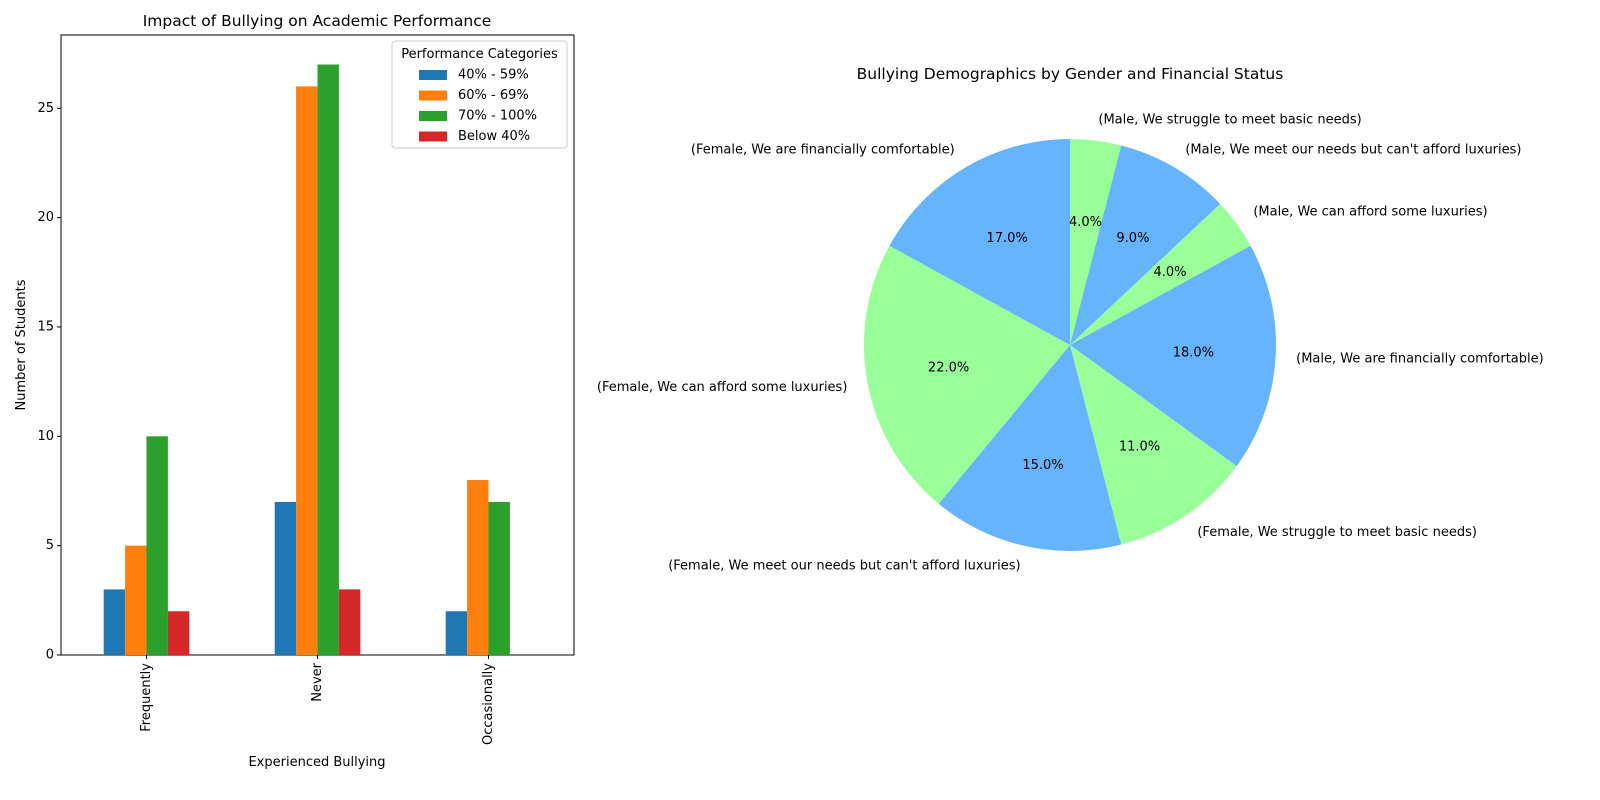 This screenshot has height=800, width=1600. Describe the element at coordinates (493, 75) in the screenshot. I see `legend-entry: 40% - 59%` at that location.